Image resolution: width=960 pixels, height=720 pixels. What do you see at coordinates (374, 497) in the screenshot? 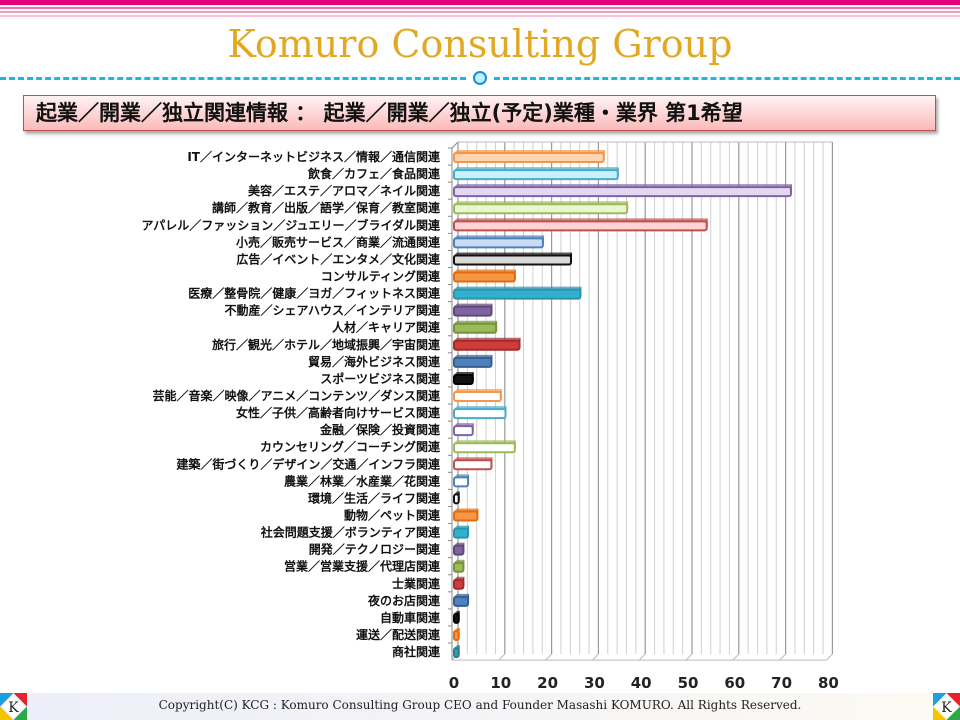
I see `category-label: 環境／生活／ライフ関連` at bounding box center [374, 497].